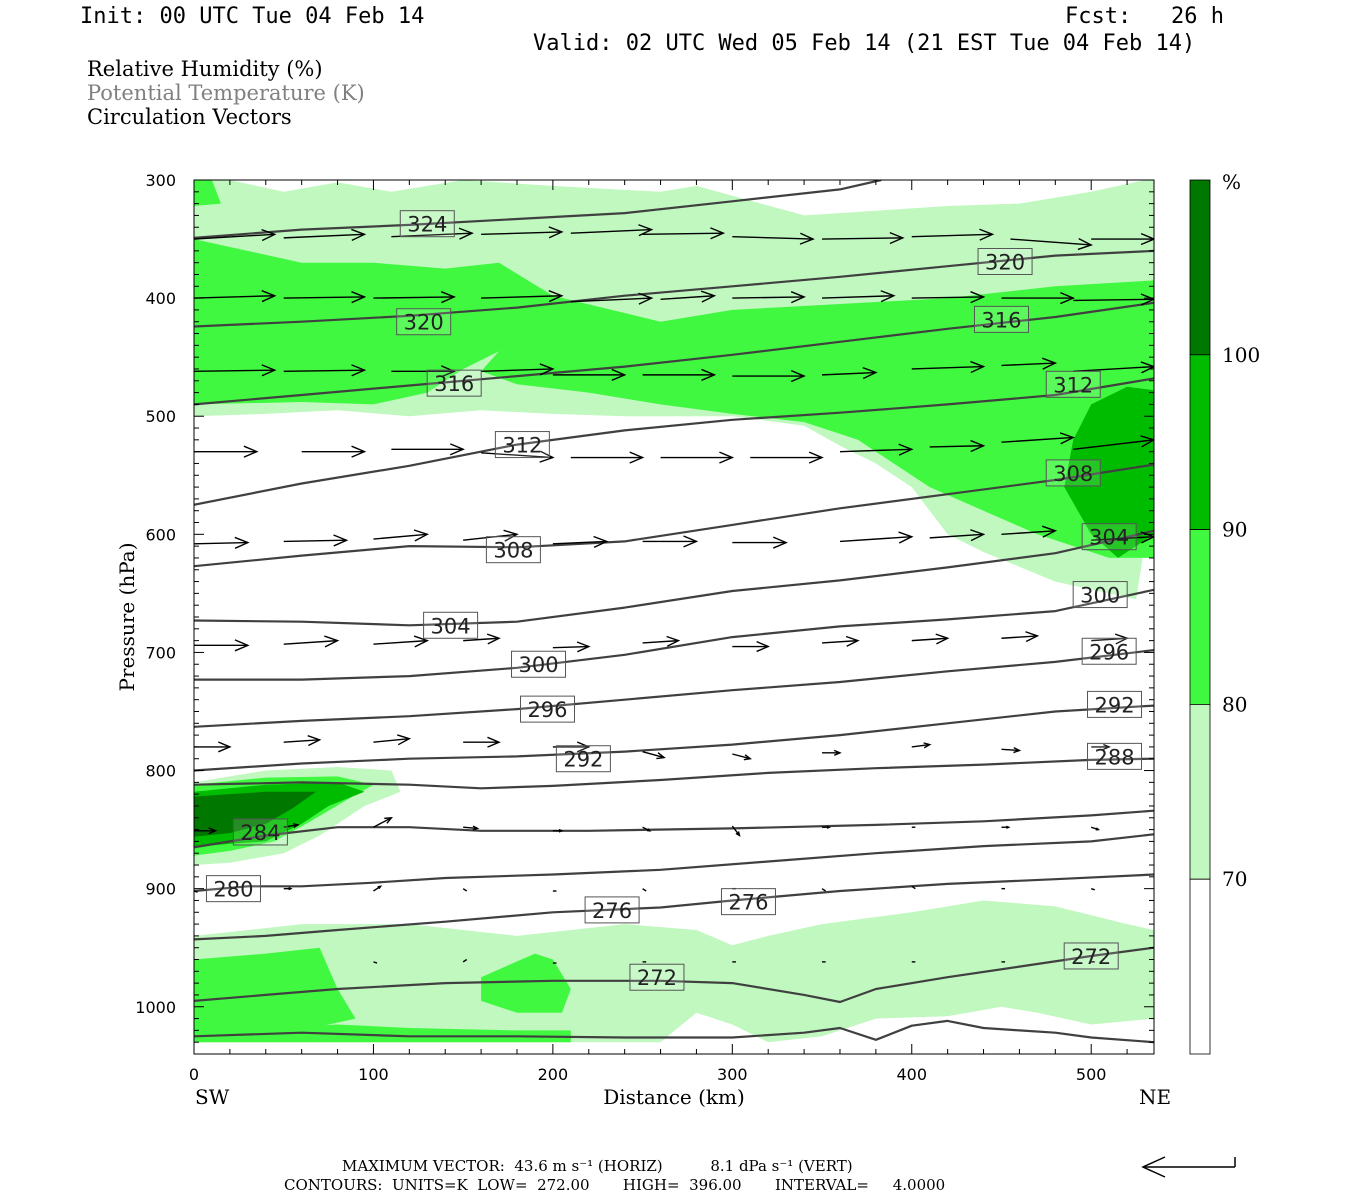 The image size is (1350, 1200). I want to click on theta-label-text: 300, so click(538, 665).